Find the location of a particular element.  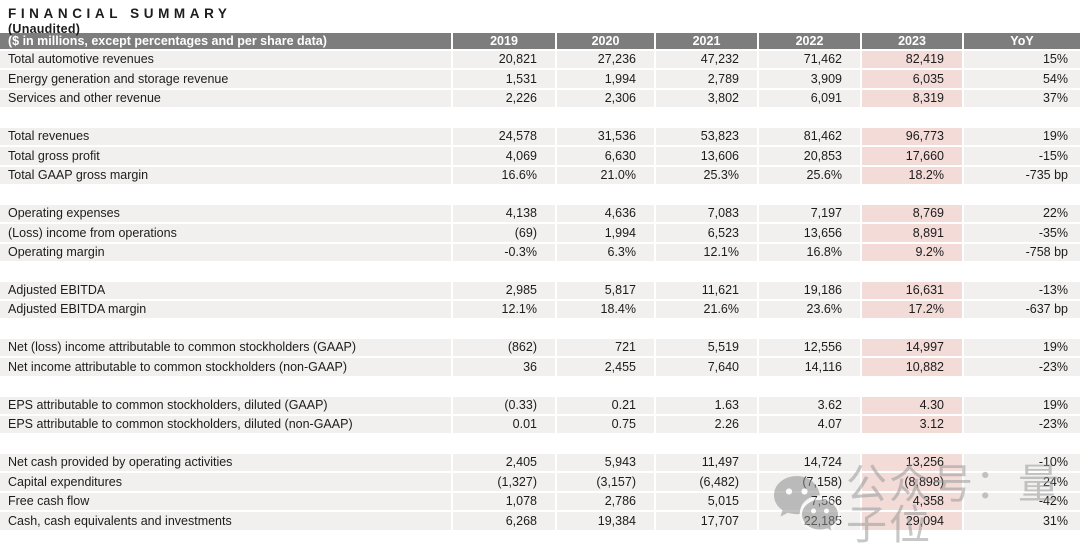

year-value: -0.3% is located at coordinates (503, 252).